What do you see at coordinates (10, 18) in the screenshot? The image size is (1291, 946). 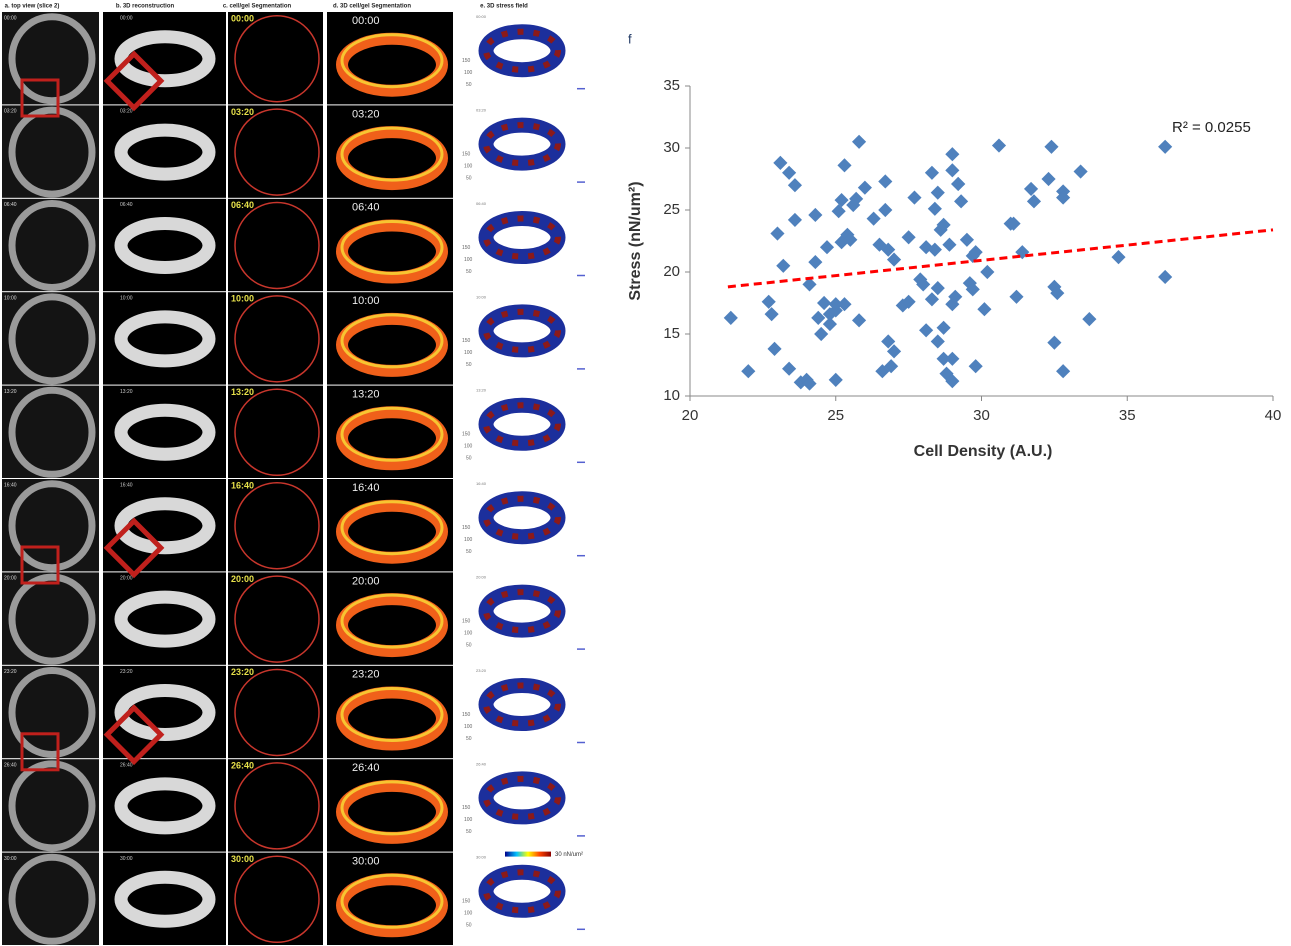 I see `time-label: 00:00` at bounding box center [10, 18].